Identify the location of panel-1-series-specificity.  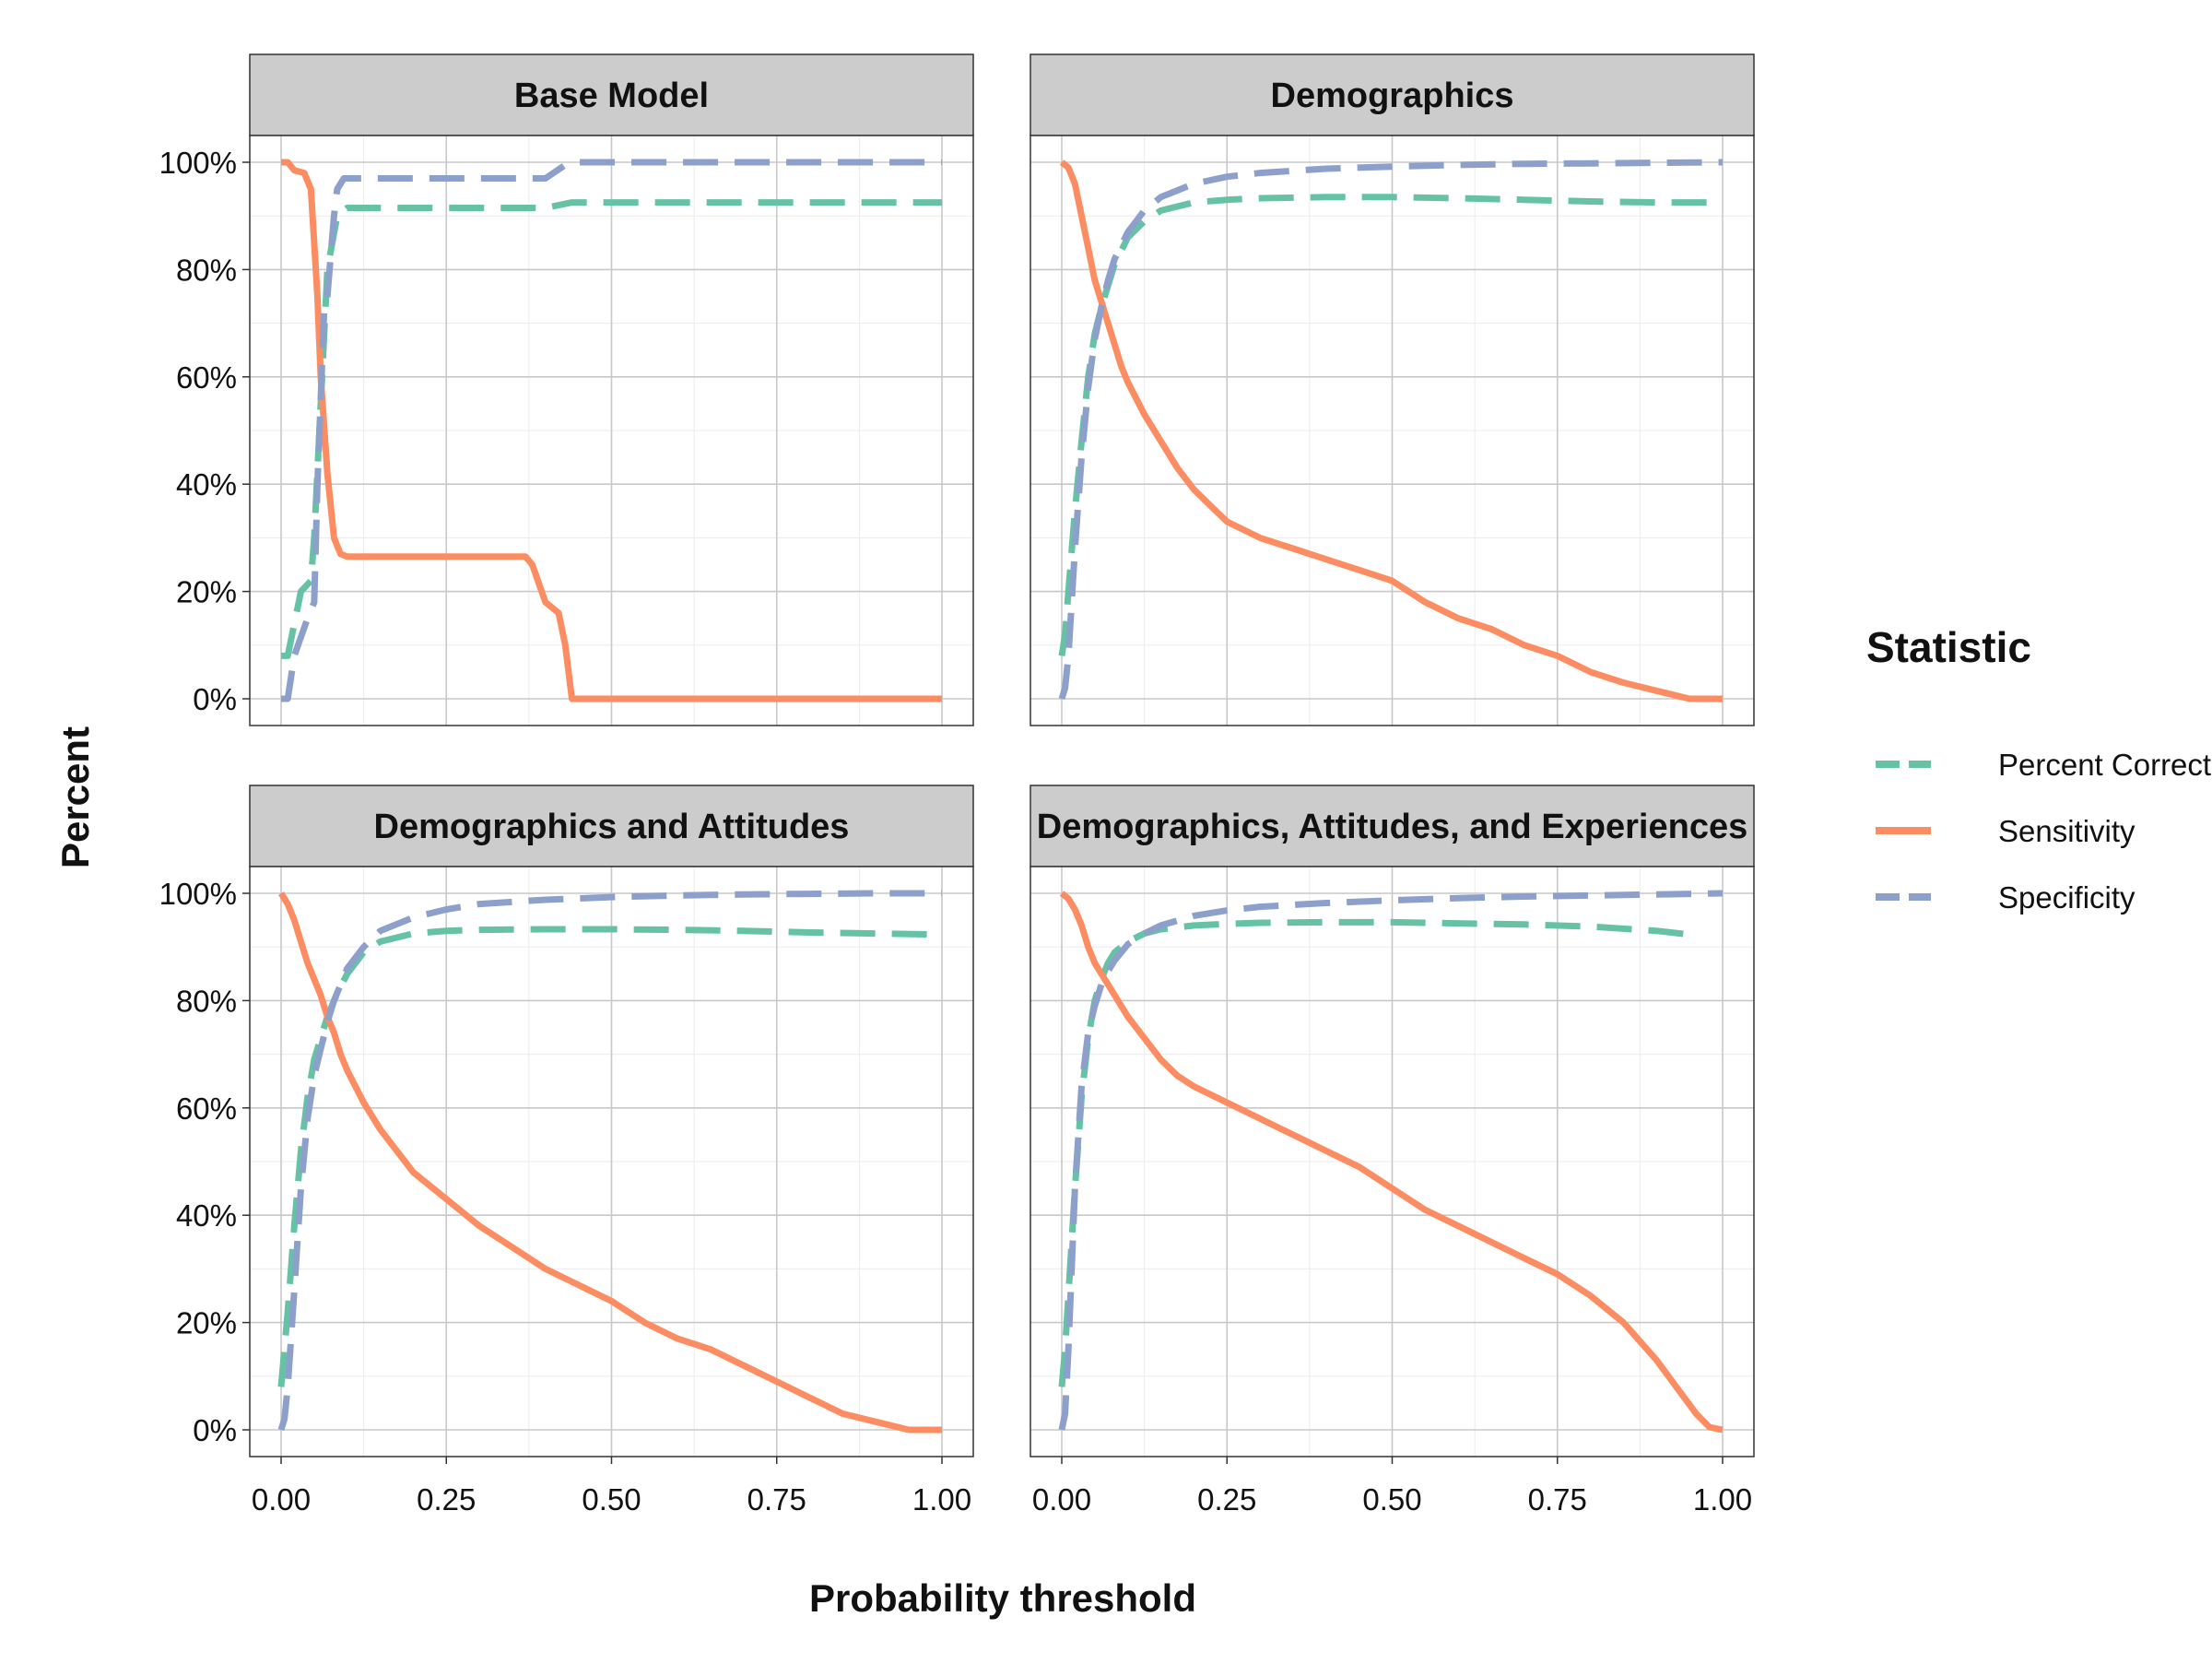
(611, 430).